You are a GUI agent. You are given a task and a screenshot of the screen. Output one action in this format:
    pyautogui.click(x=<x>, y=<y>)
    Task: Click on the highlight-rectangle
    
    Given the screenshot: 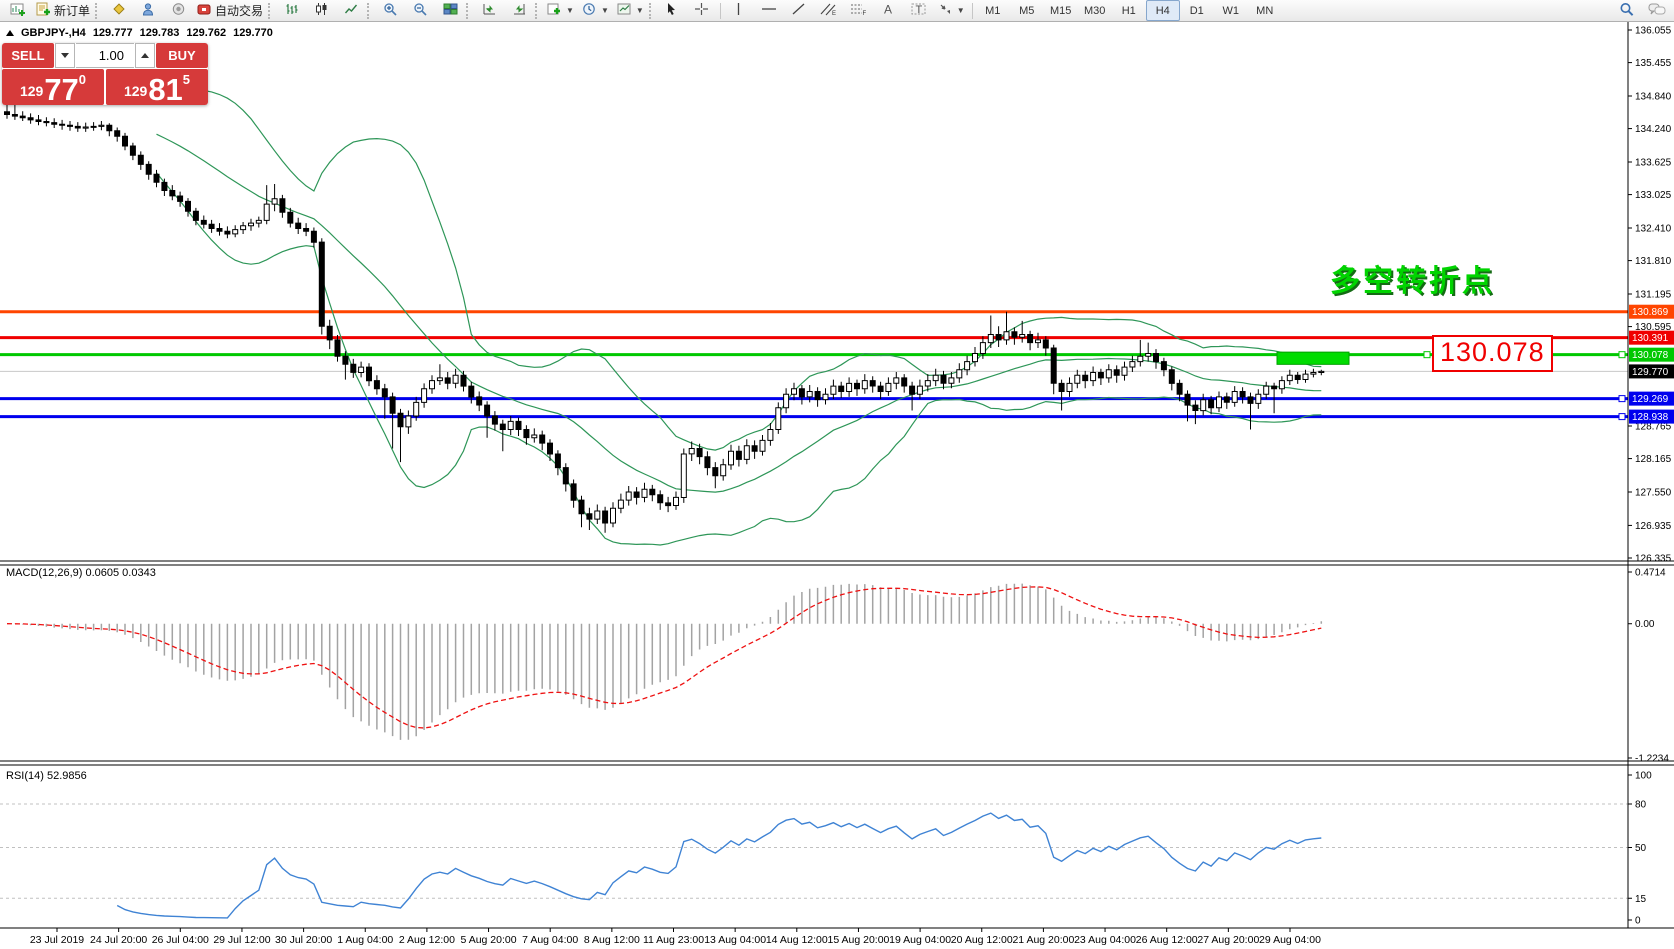 What is the action you would take?
    pyautogui.click(x=1313, y=358)
    